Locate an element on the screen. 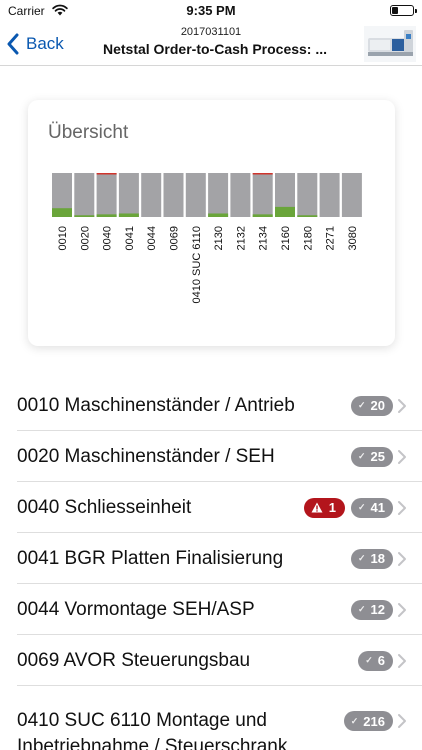  station-label: 2130 is located at coordinates (219, 238).